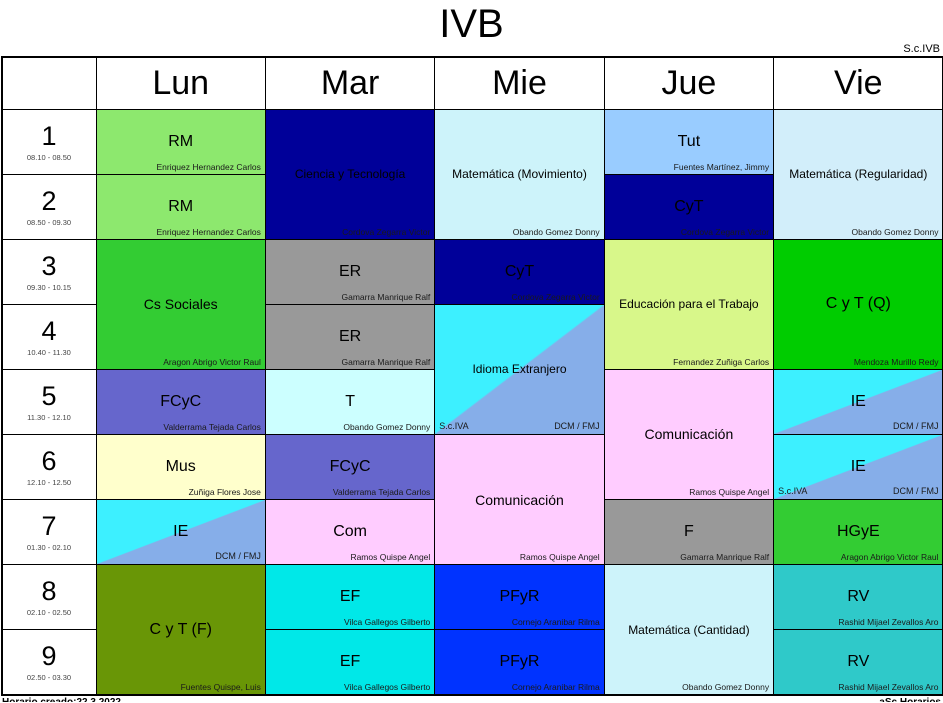 The image size is (943, 703). I want to click on subject-label: Matemática (Movimiento), so click(519, 174).